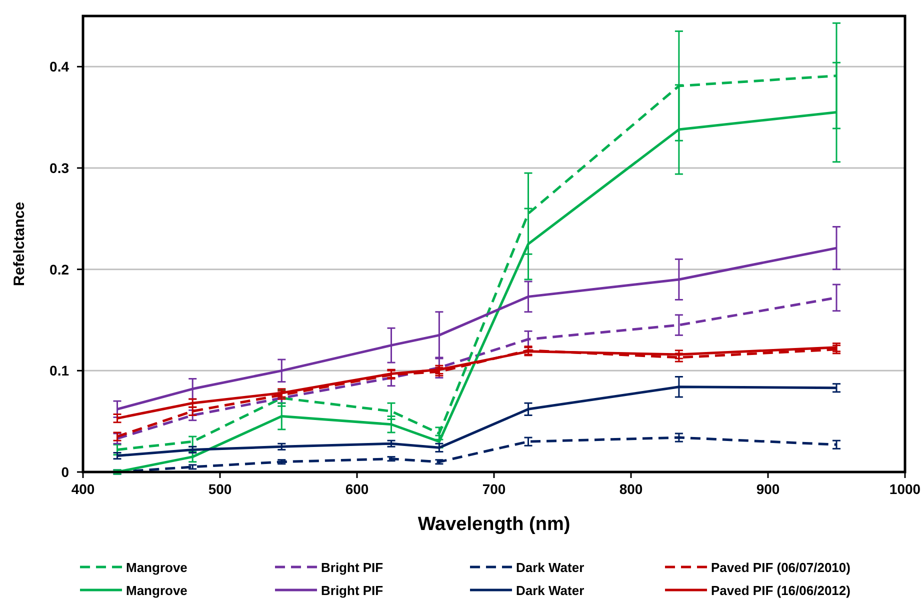 This screenshot has height=599, width=921. Describe the element at coordinates (83, 489) in the screenshot. I see `x-tick-label: 400` at that location.